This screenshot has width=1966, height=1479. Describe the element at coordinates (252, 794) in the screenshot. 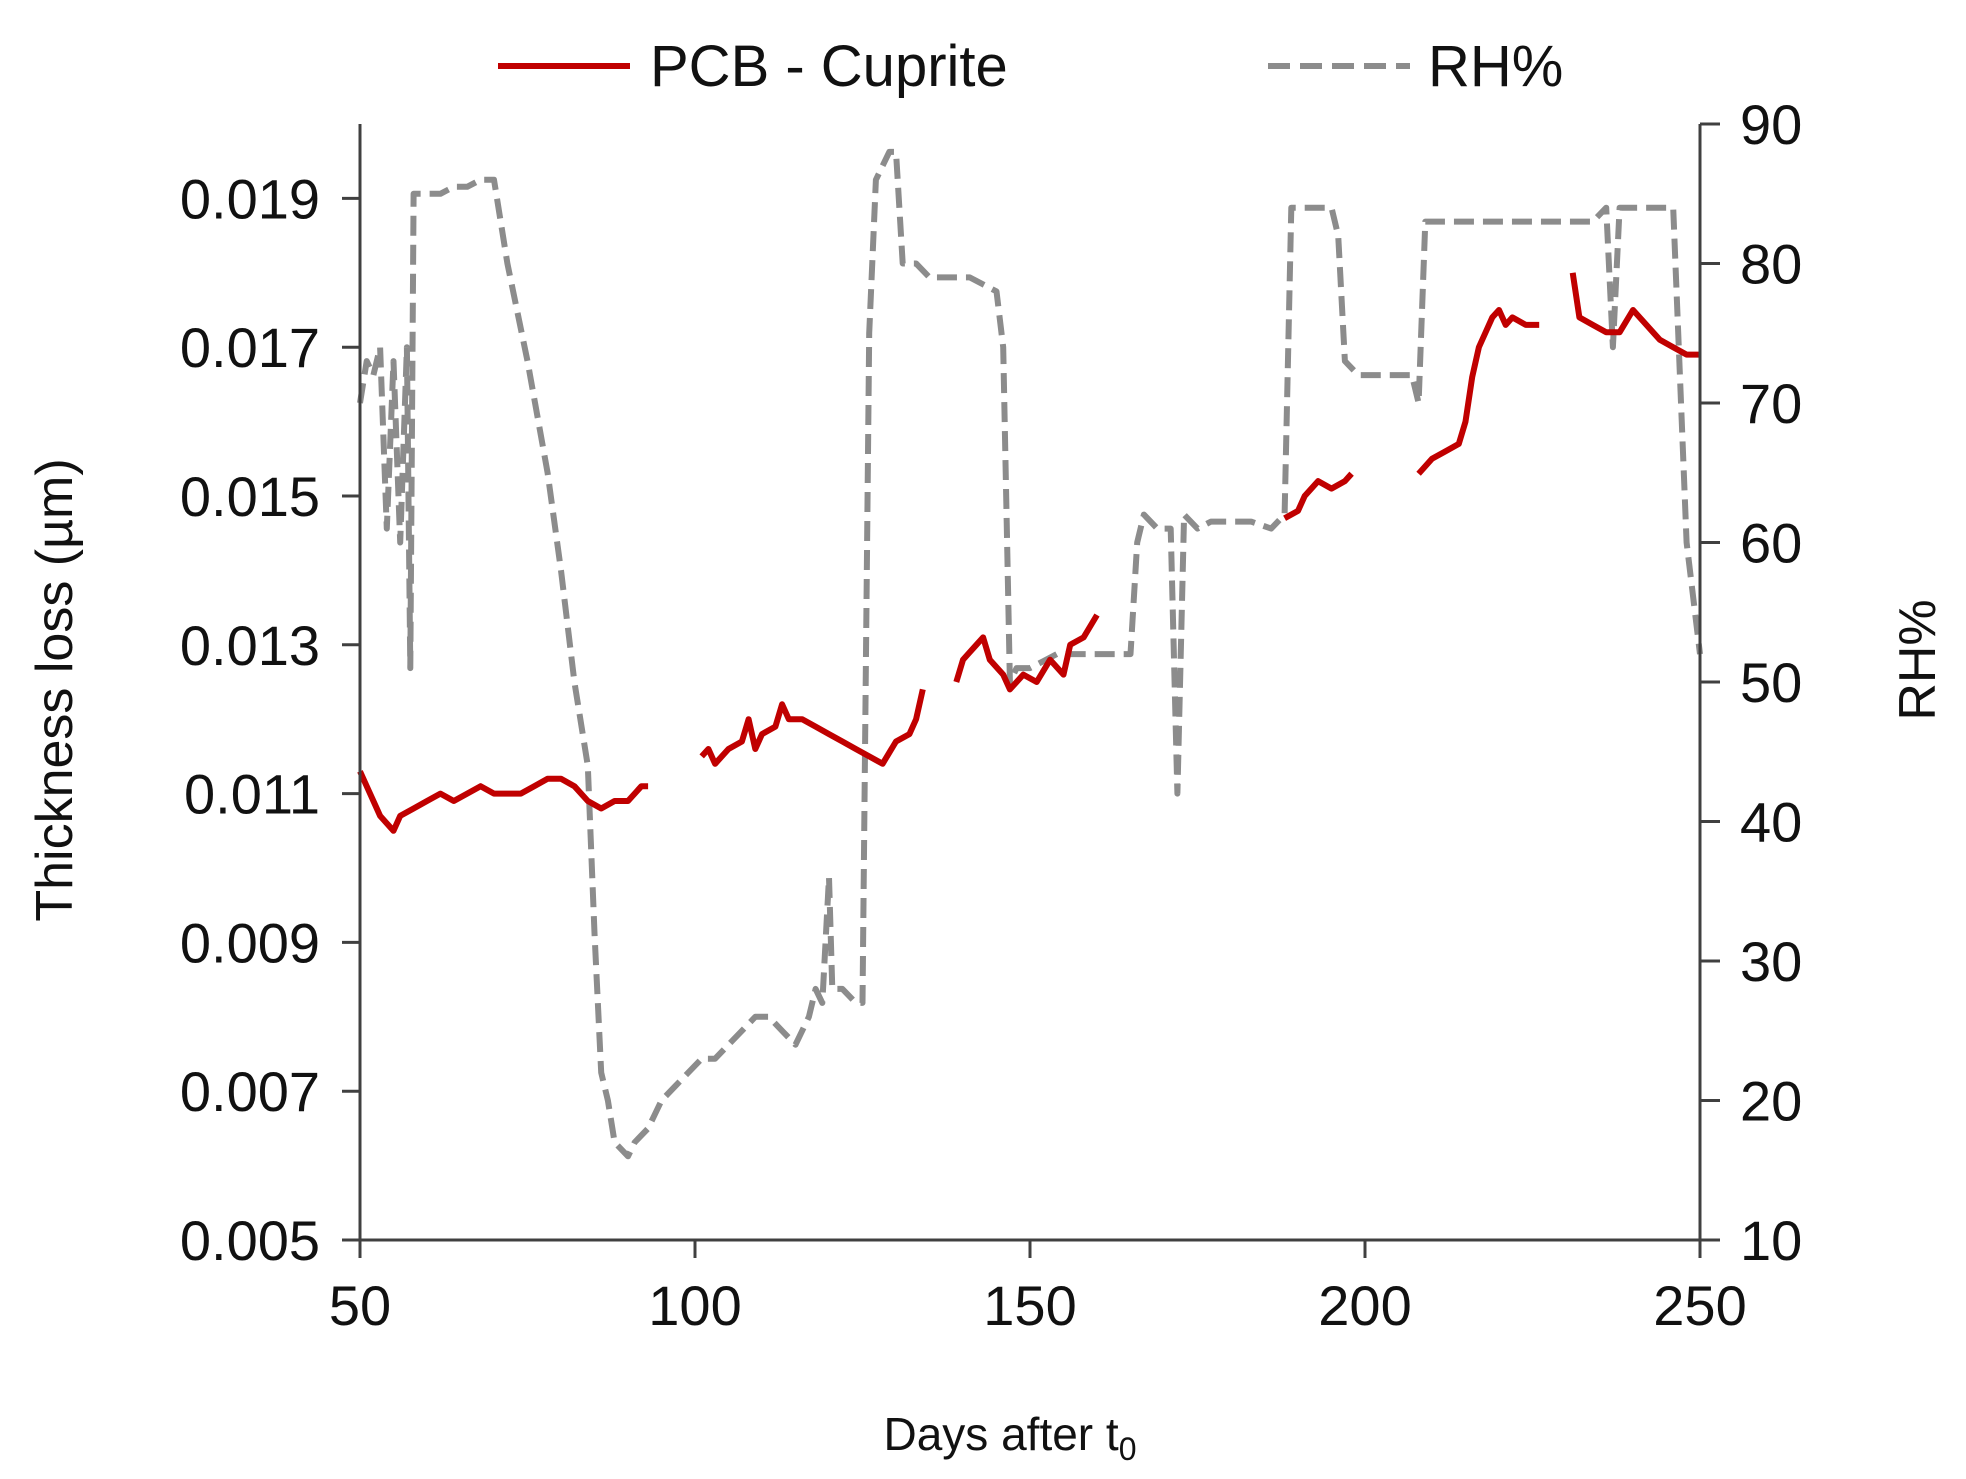

I see `y-left-tick-label: 0.011` at that location.